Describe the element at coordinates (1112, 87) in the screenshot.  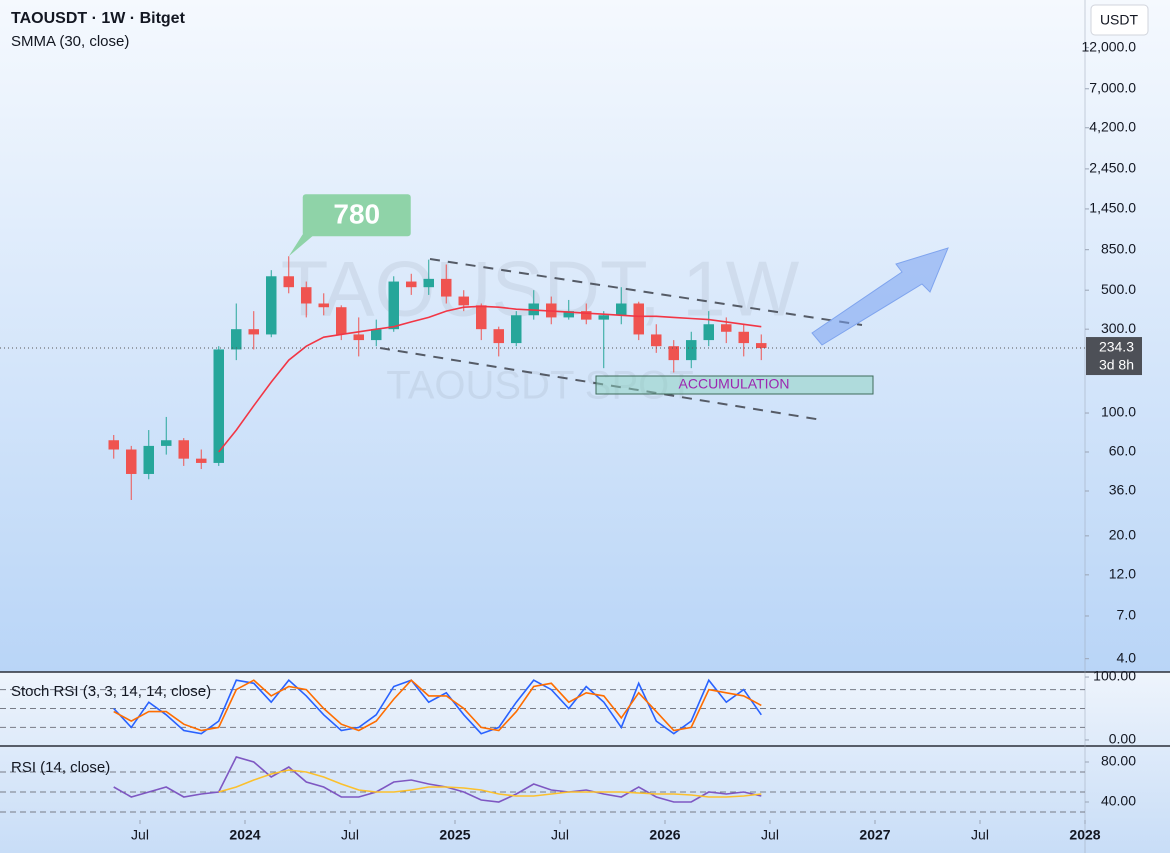
I see `y-tick-label: 7,000.0` at that location.